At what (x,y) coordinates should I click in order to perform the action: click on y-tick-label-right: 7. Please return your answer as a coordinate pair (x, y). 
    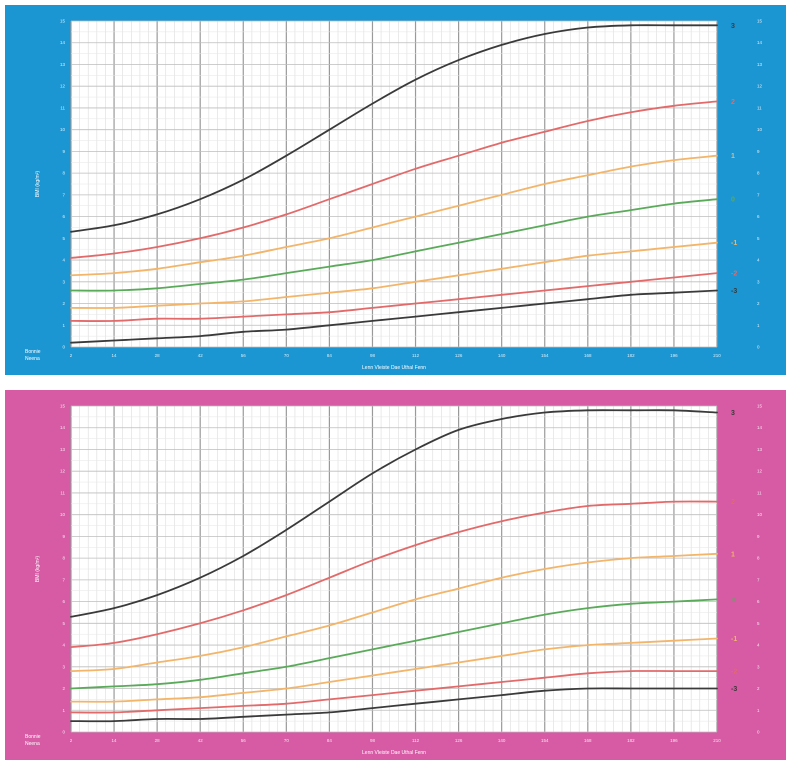
    Looking at the image, I should click on (758, 194).